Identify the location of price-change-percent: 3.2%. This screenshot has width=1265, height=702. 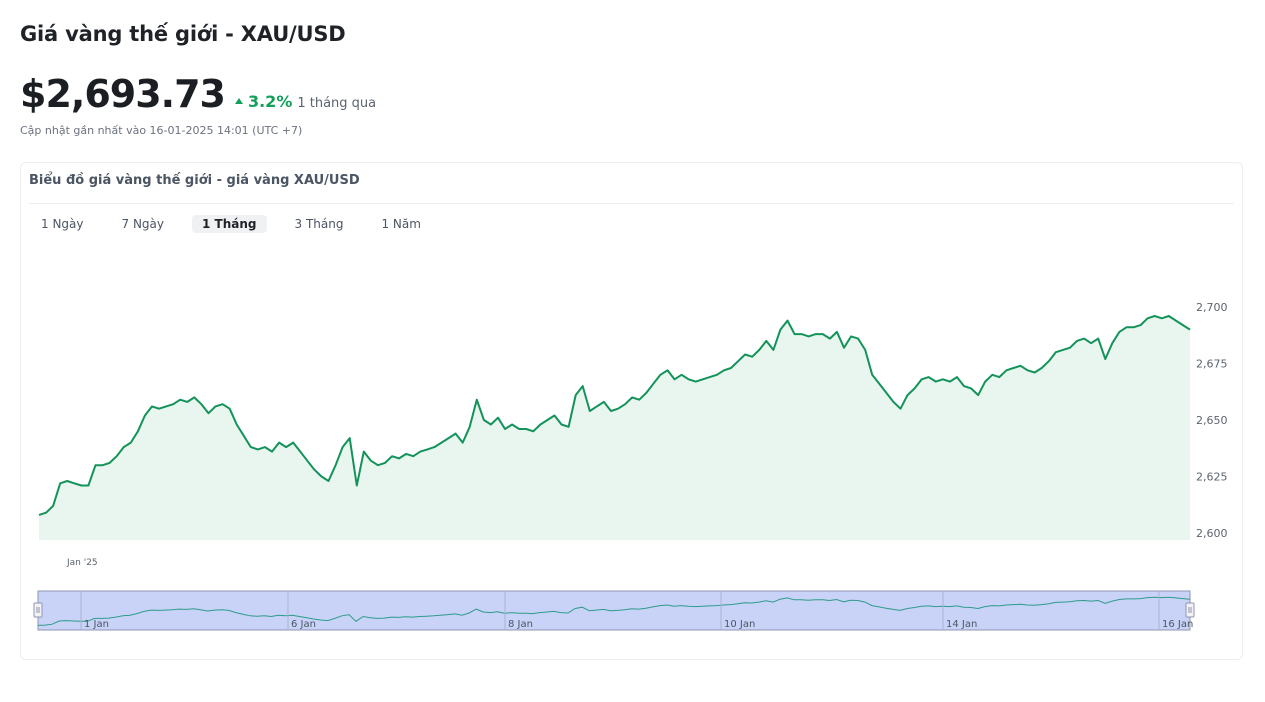
(270, 101).